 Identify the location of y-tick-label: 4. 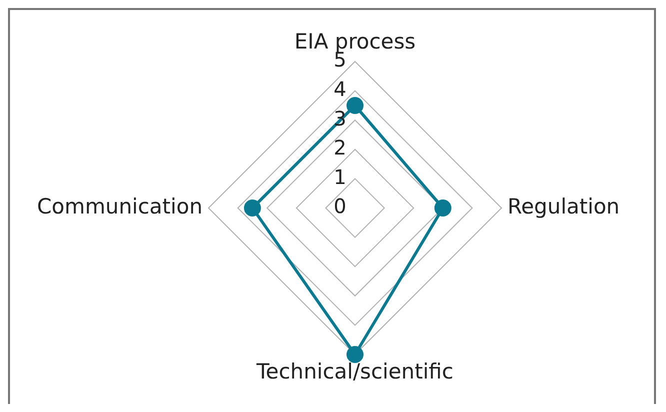
(340, 89).